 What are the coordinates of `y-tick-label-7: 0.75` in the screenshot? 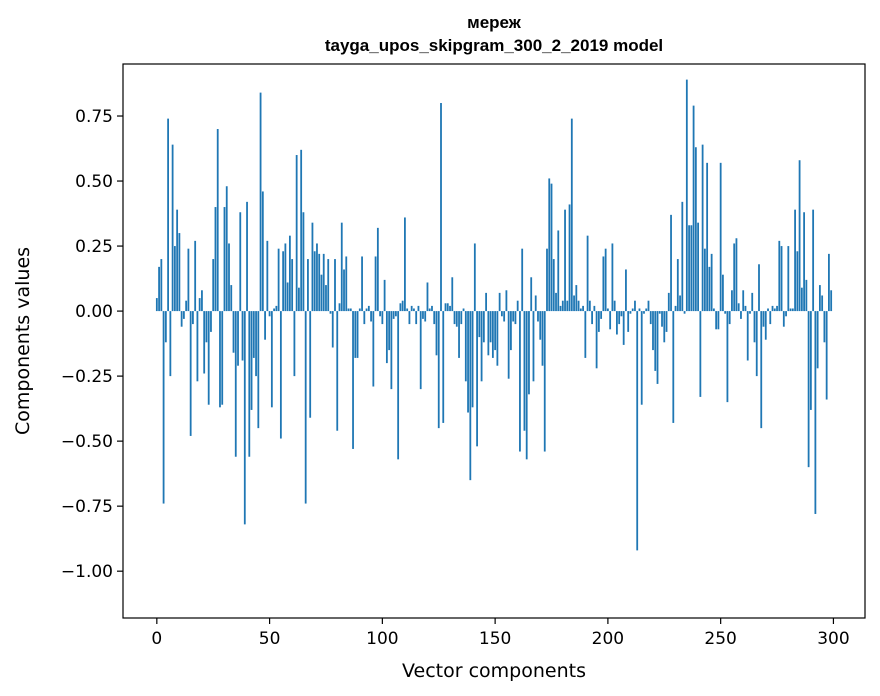 It's located at (94, 117).